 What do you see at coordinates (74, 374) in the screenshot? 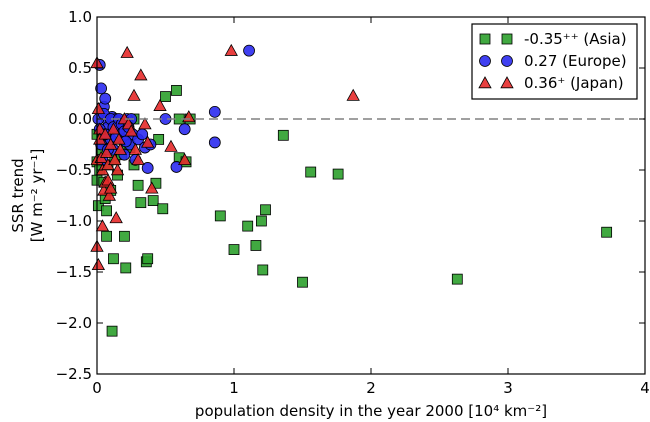
I see `y-tick-label: −2.5` at bounding box center [74, 374].